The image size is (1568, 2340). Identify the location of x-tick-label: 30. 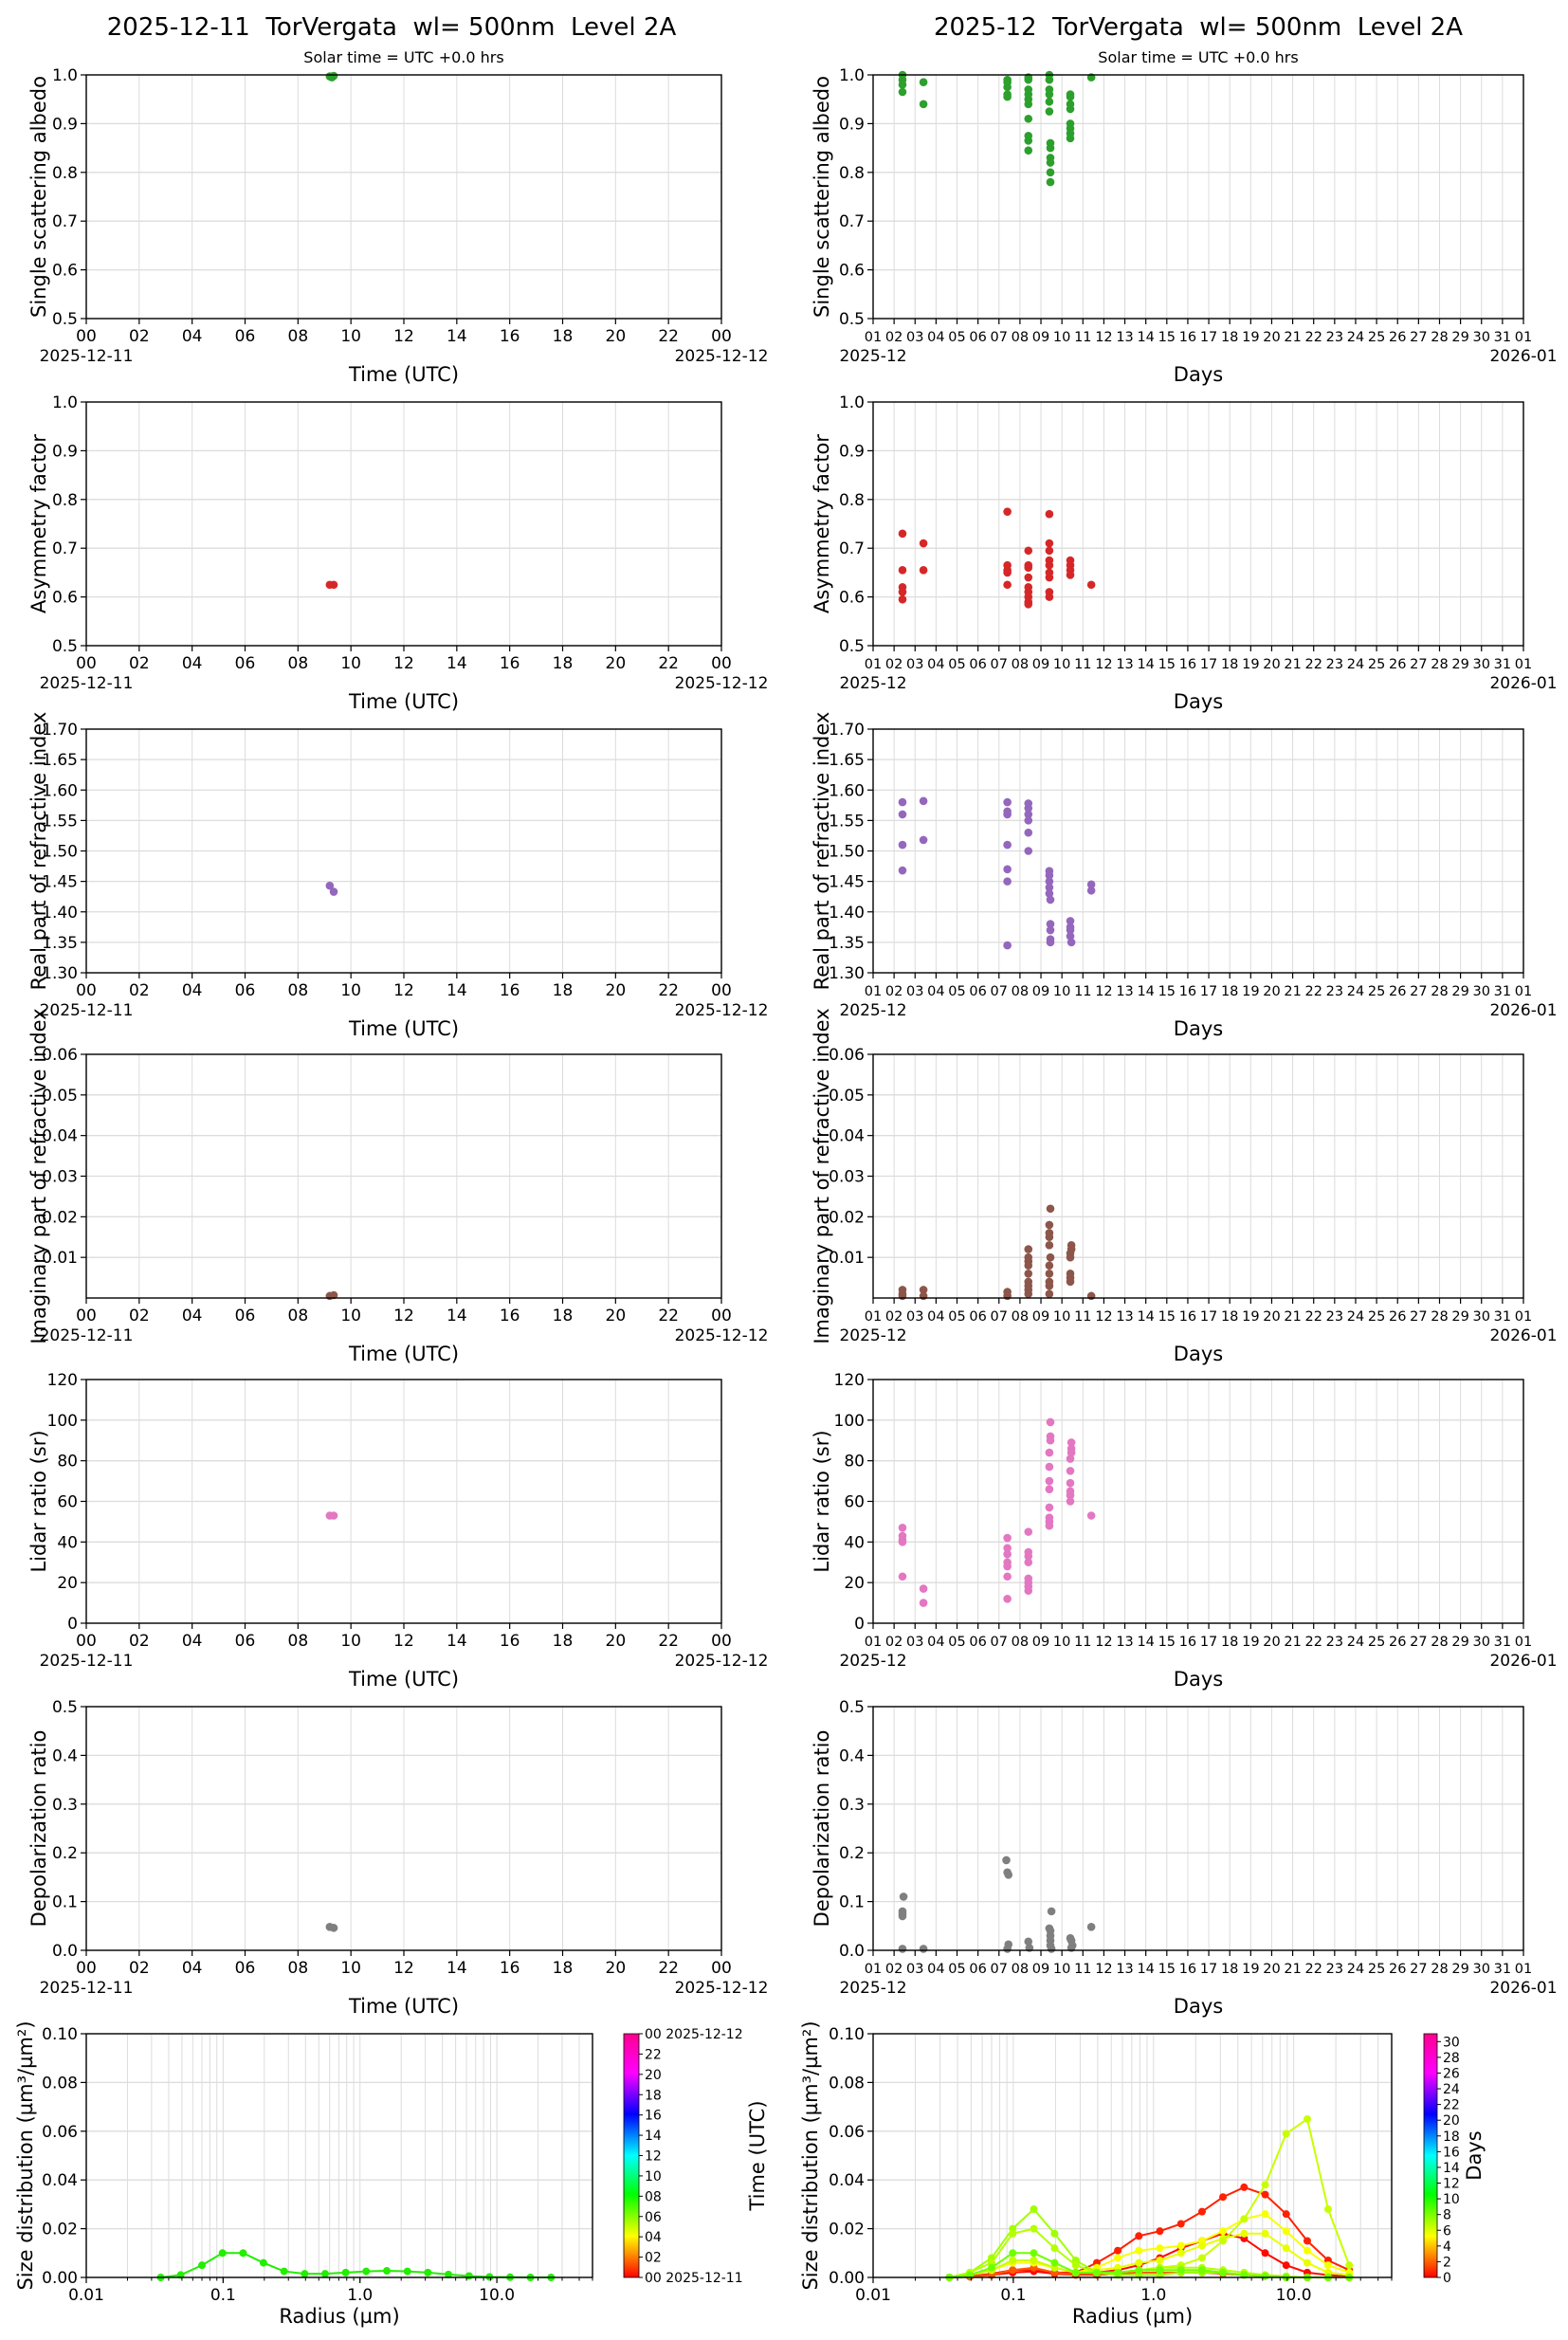
(1481, 337).